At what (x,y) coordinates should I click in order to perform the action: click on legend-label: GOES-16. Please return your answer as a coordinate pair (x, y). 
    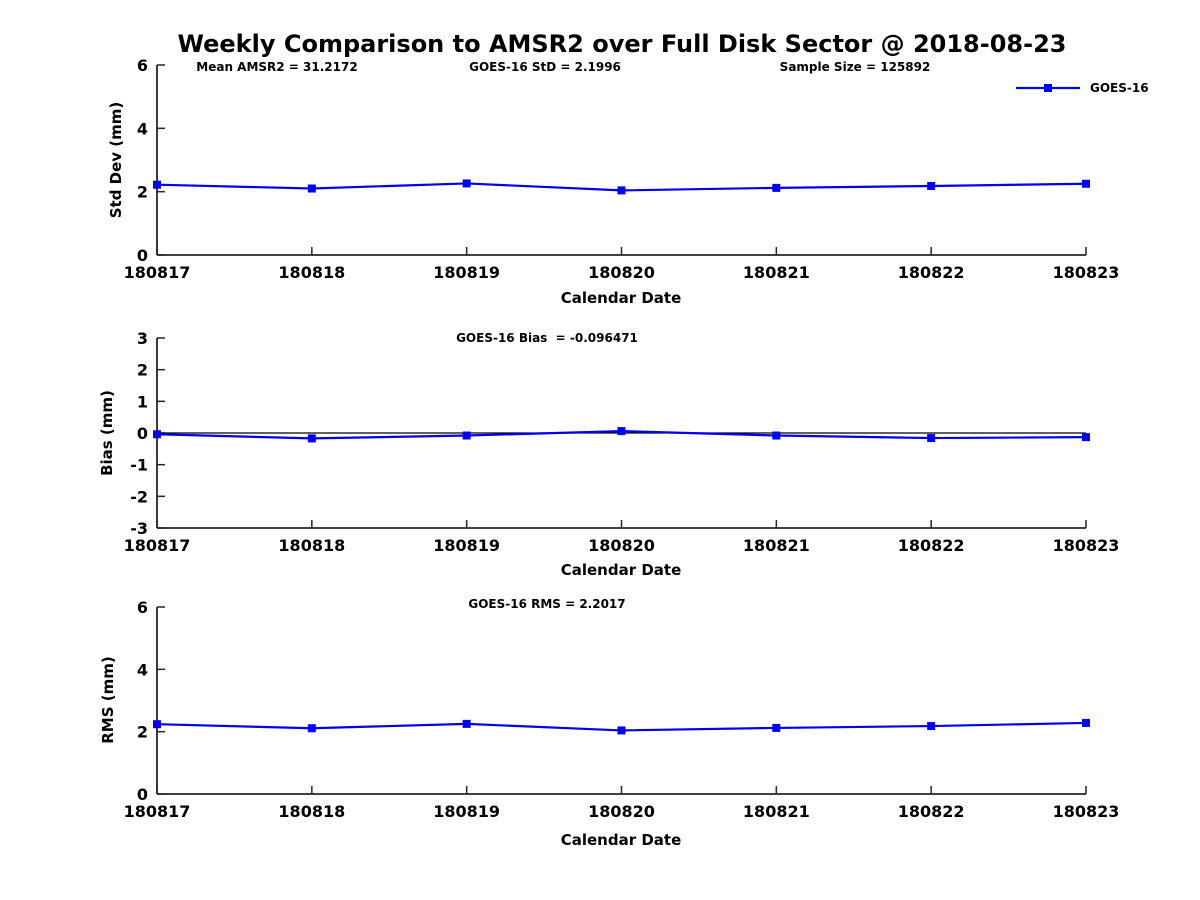
    Looking at the image, I should click on (1119, 88).